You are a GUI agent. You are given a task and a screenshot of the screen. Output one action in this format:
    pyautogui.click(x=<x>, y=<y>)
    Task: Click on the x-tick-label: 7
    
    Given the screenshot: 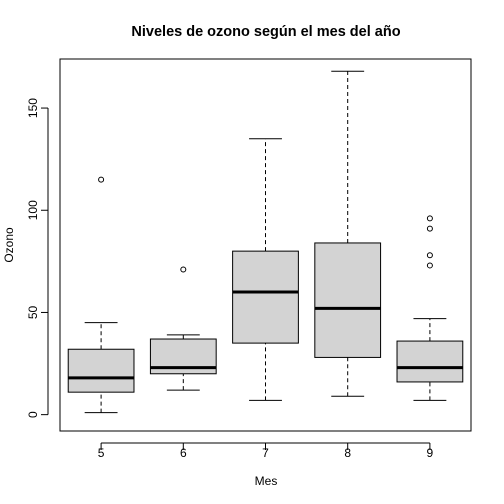 What is the action you would take?
    pyautogui.click(x=265, y=453)
    